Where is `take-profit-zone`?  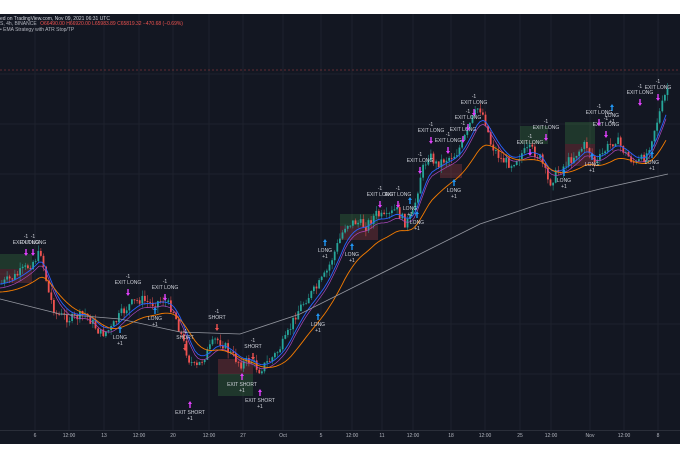 take-profit-zone is located at coordinates (534, 135).